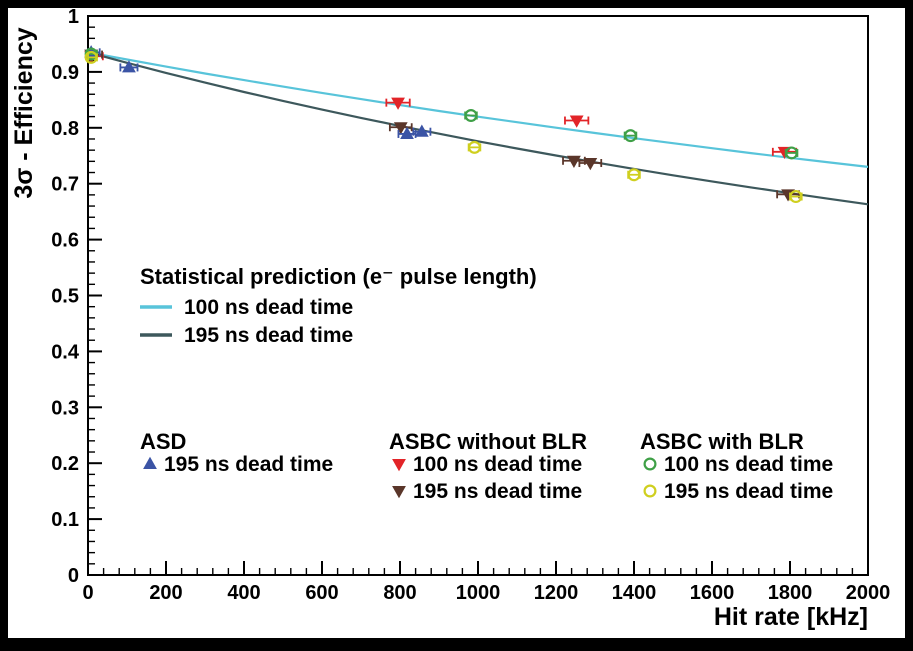 The width and height of the screenshot is (913, 651). I want to click on x-tick-label: 200, so click(165, 593).